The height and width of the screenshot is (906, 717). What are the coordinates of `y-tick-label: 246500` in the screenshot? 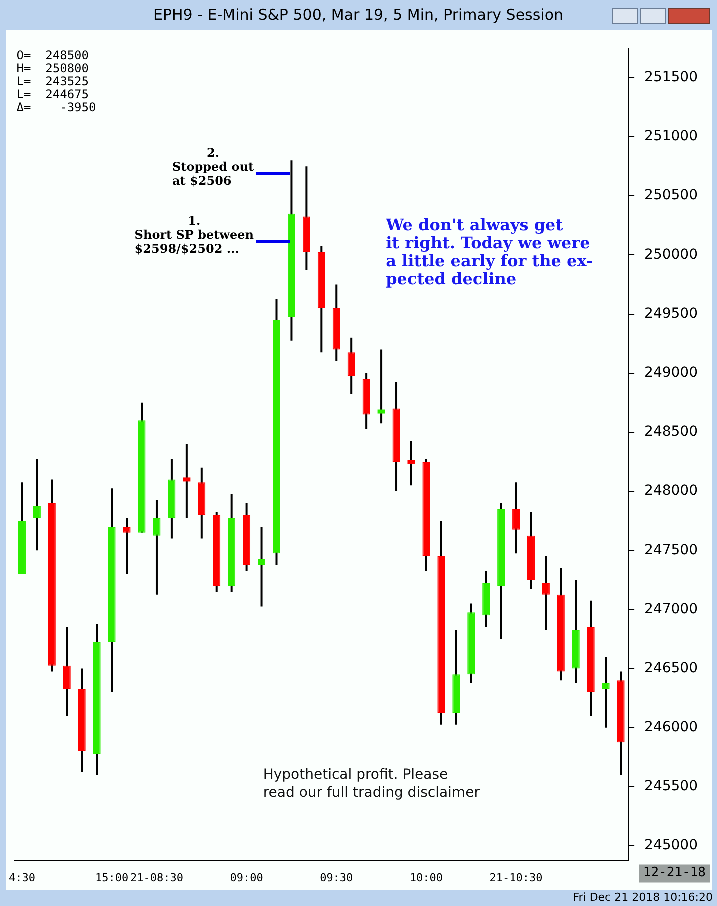 It's located at (671, 668).